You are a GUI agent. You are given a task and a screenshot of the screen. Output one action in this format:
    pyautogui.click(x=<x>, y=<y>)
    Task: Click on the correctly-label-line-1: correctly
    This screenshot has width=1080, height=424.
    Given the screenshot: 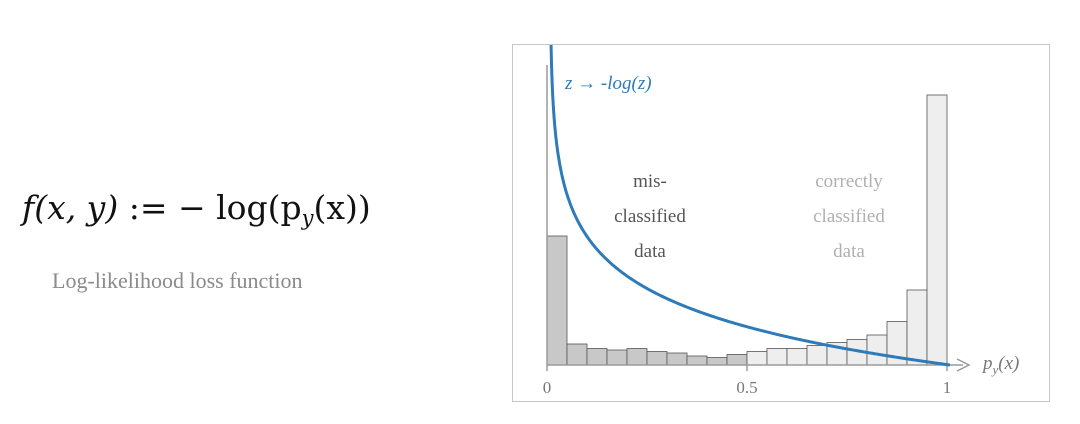 What is the action you would take?
    pyautogui.click(x=849, y=181)
    